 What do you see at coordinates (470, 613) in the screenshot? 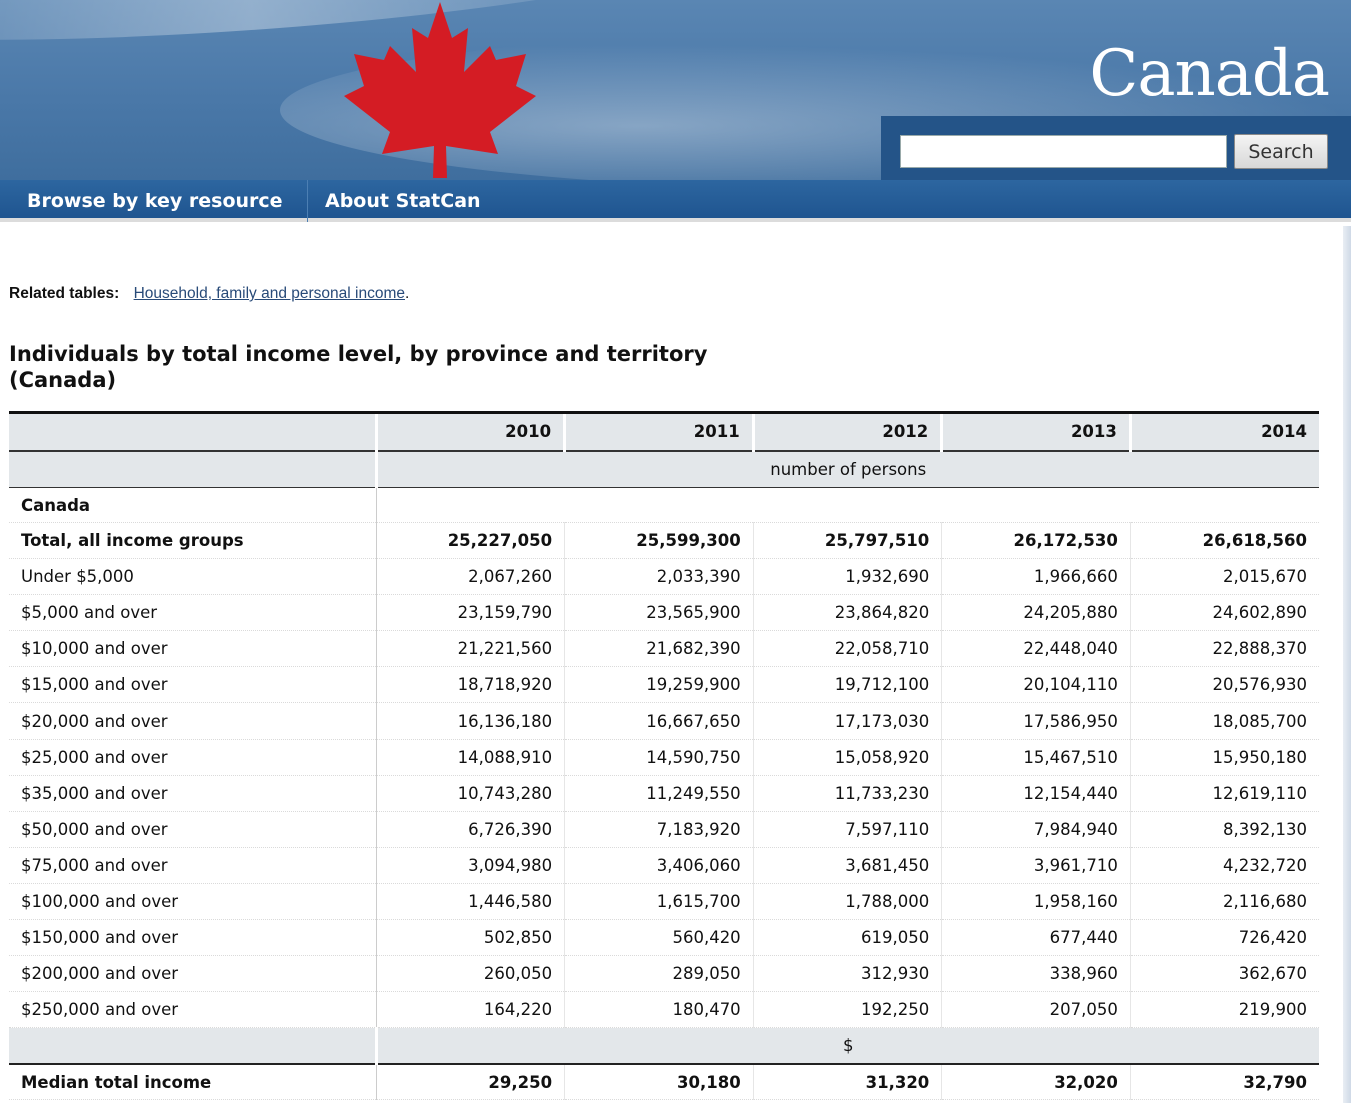
I see `value-cell: 23,159,790` at bounding box center [470, 613].